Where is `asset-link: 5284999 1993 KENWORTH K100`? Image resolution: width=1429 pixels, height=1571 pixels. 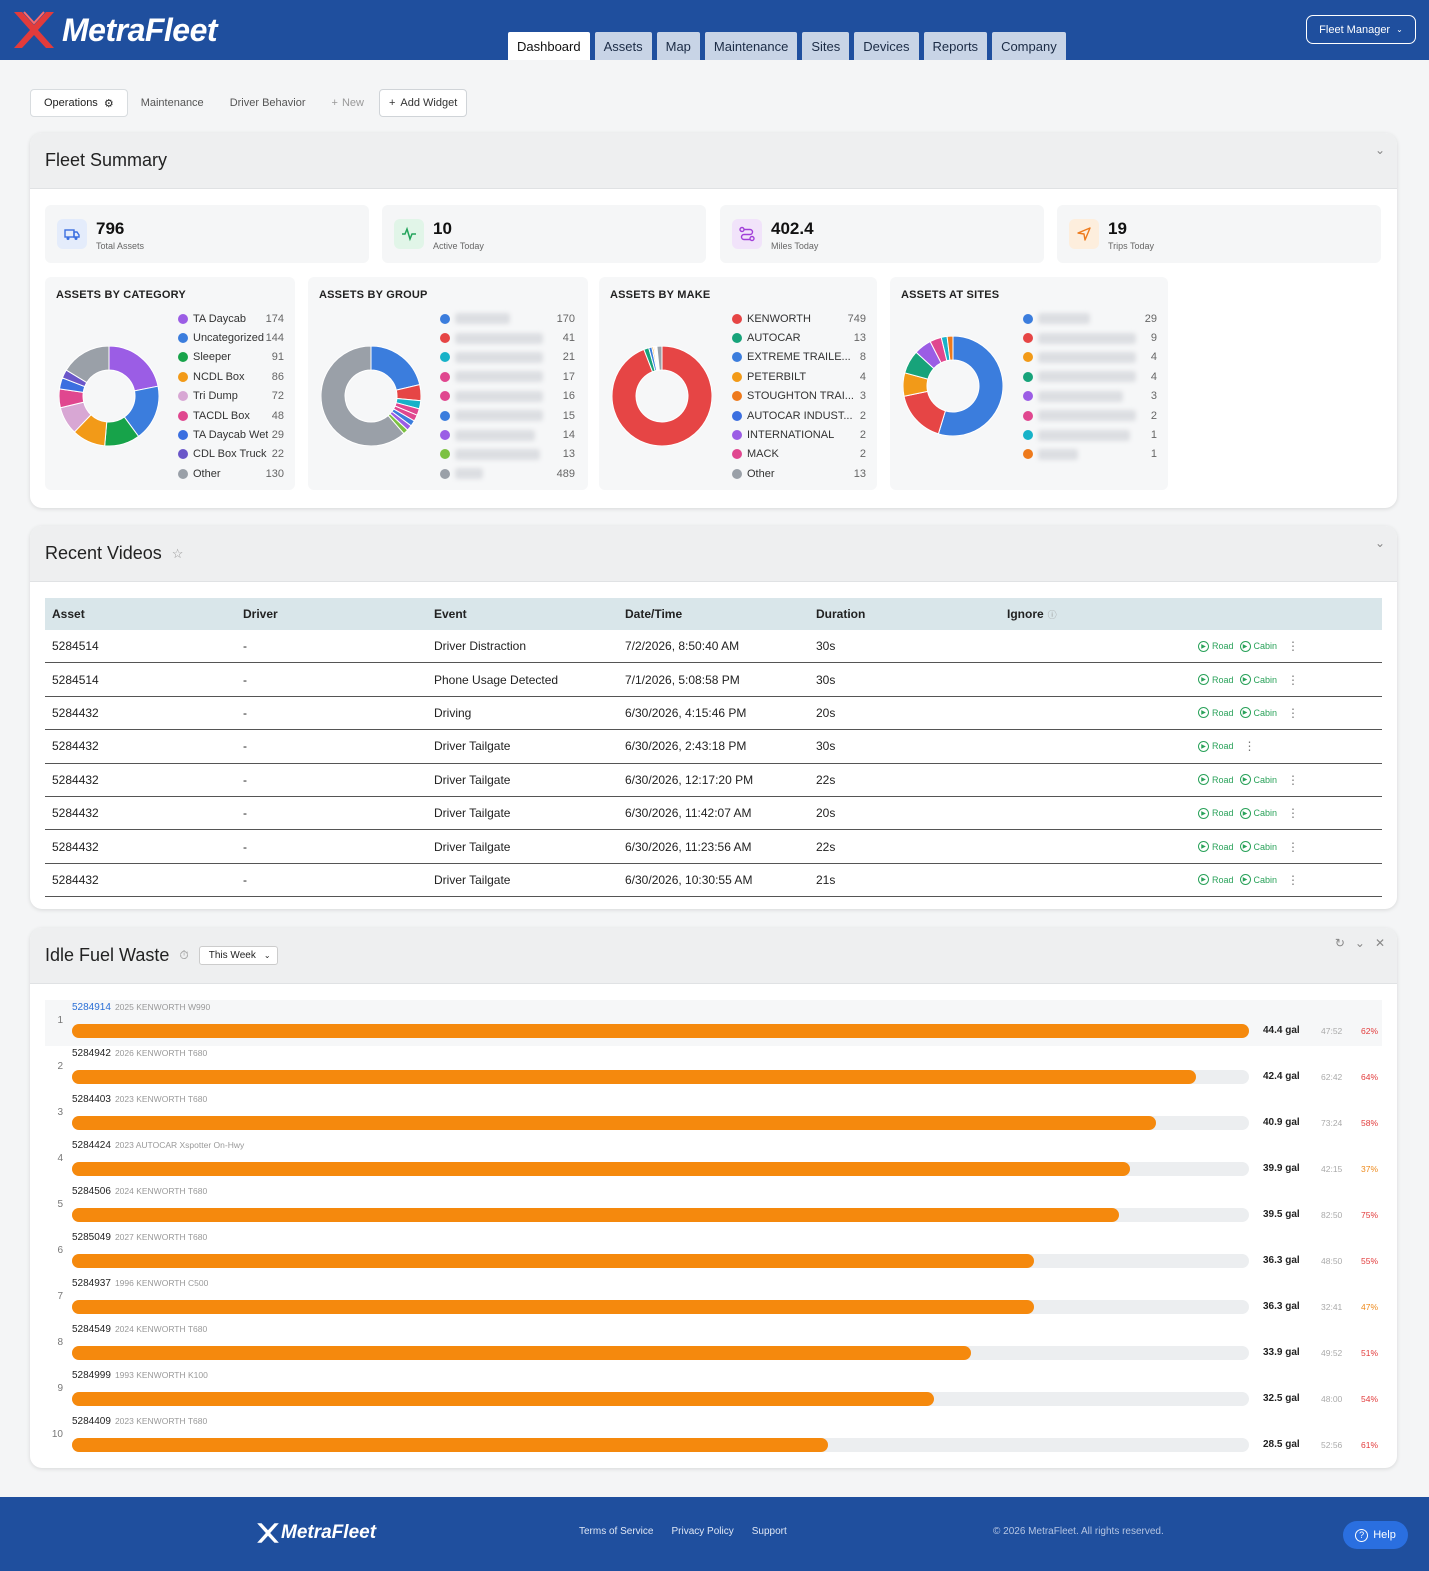
asset-link: 5284999 1993 KENWORTH K100 is located at coordinates (140, 1375).